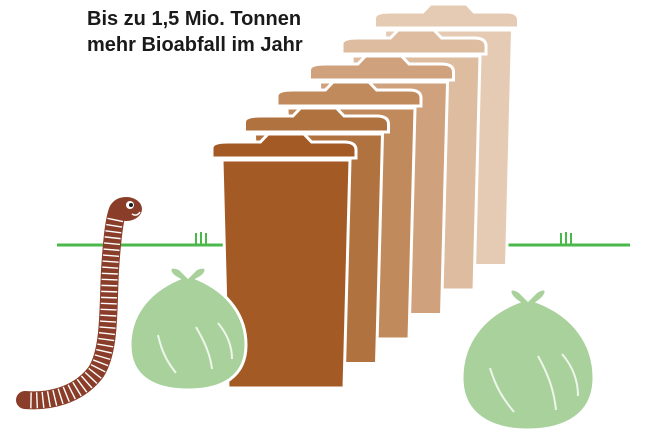 This screenshot has width=646, height=441. Describe the element at coordinates (284, 261) in the screenshot. I see `bin-icon` at that location.